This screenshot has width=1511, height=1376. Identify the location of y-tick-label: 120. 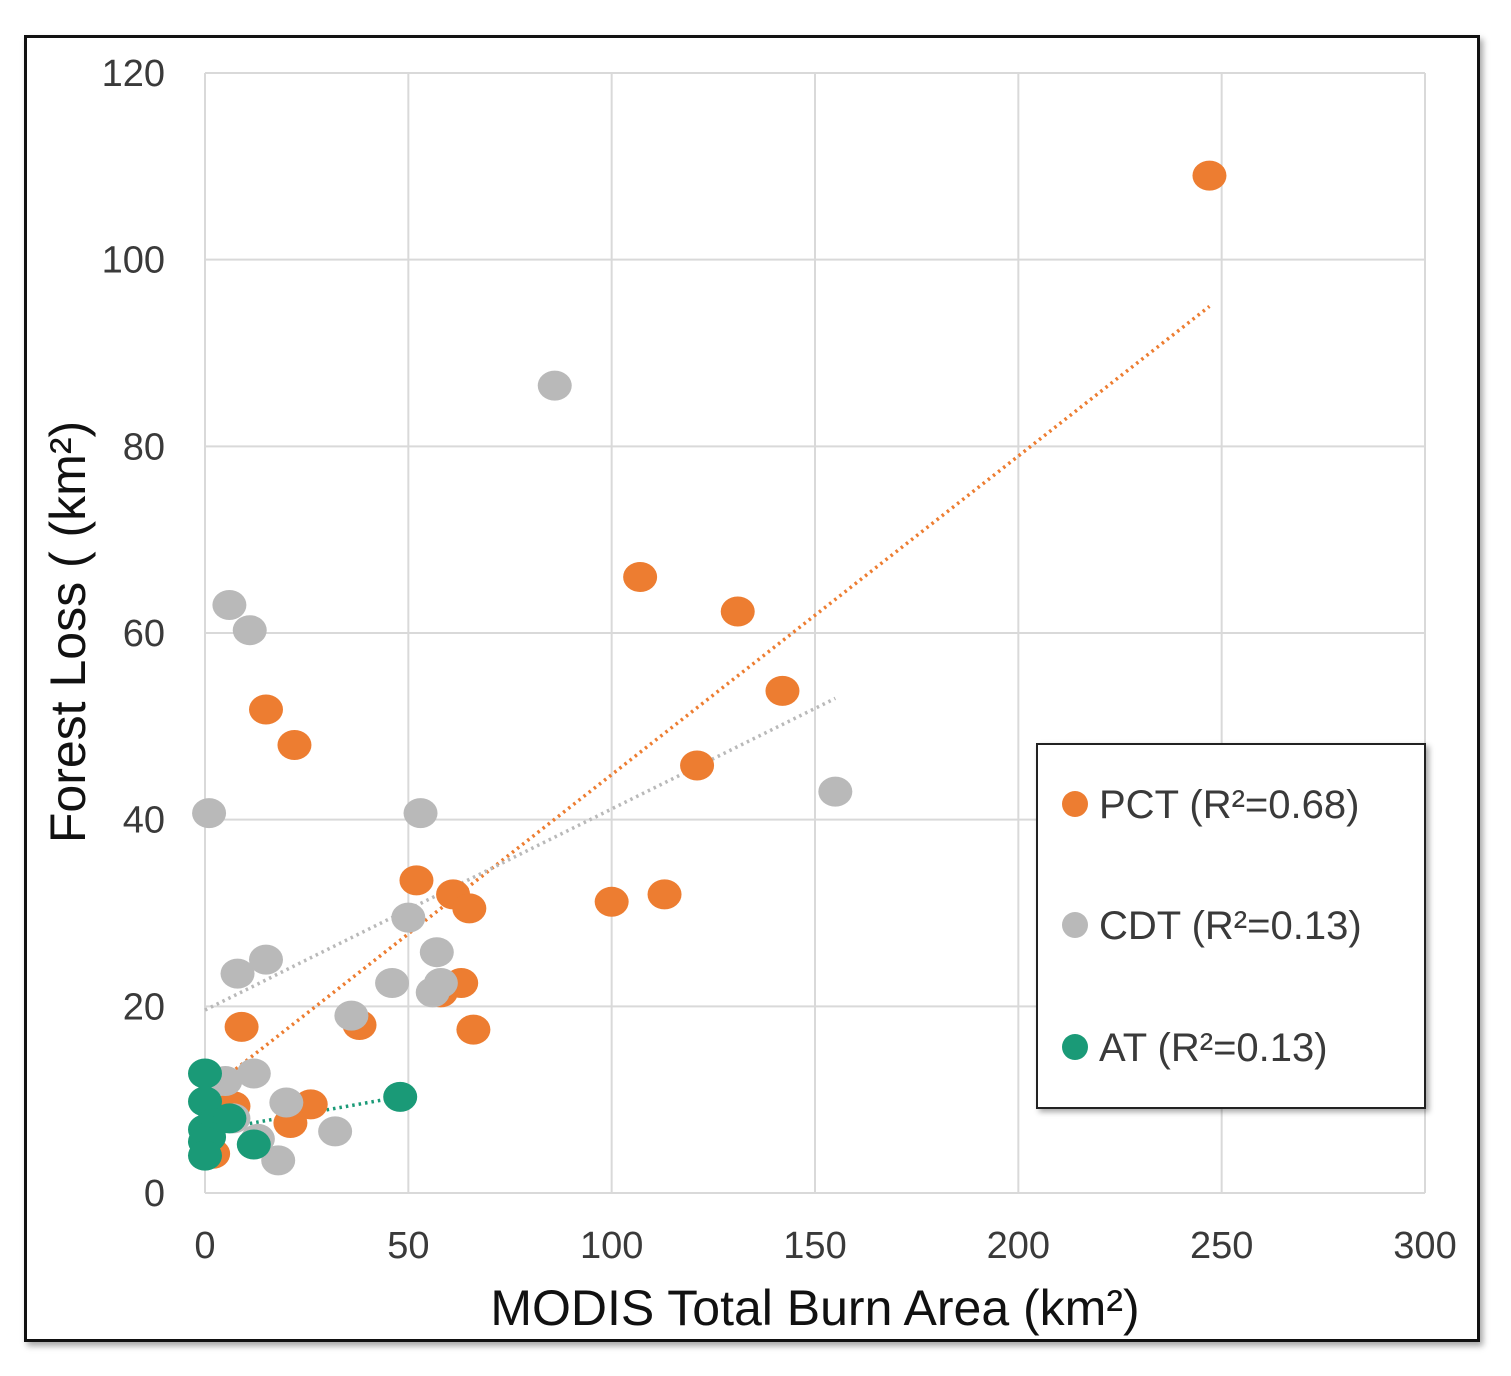
(133, 74).